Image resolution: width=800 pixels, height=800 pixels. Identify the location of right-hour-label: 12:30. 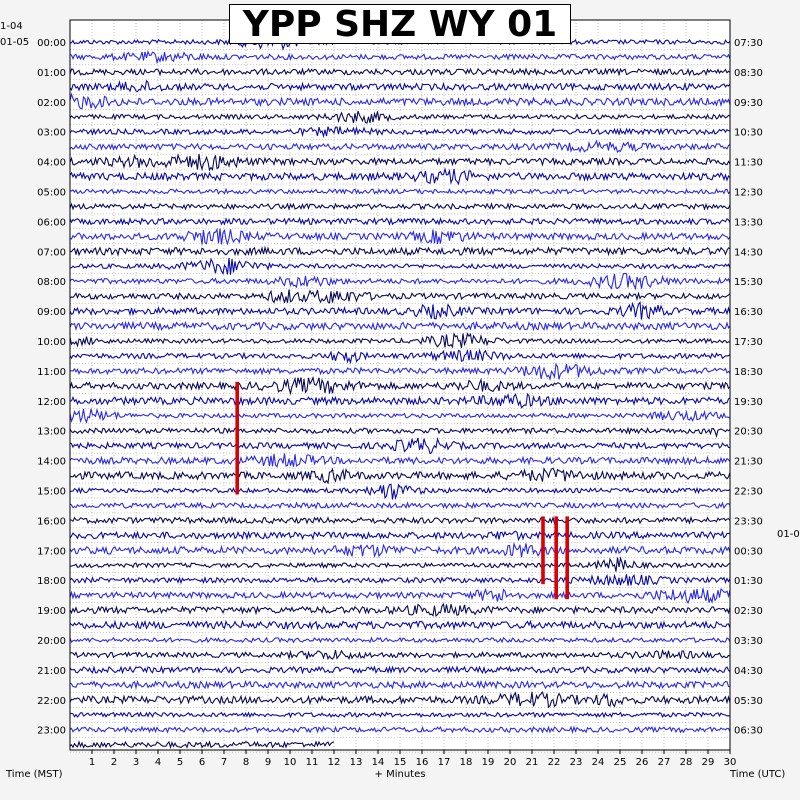
(748, 193).